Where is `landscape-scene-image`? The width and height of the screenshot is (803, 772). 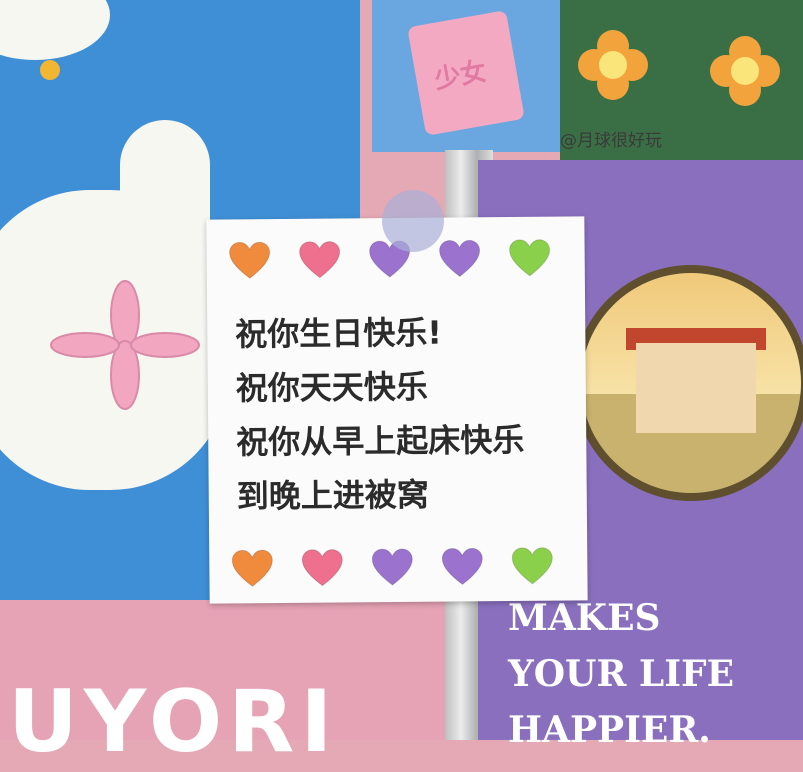 landscape-scene-image is located at coordinates (688, 383).